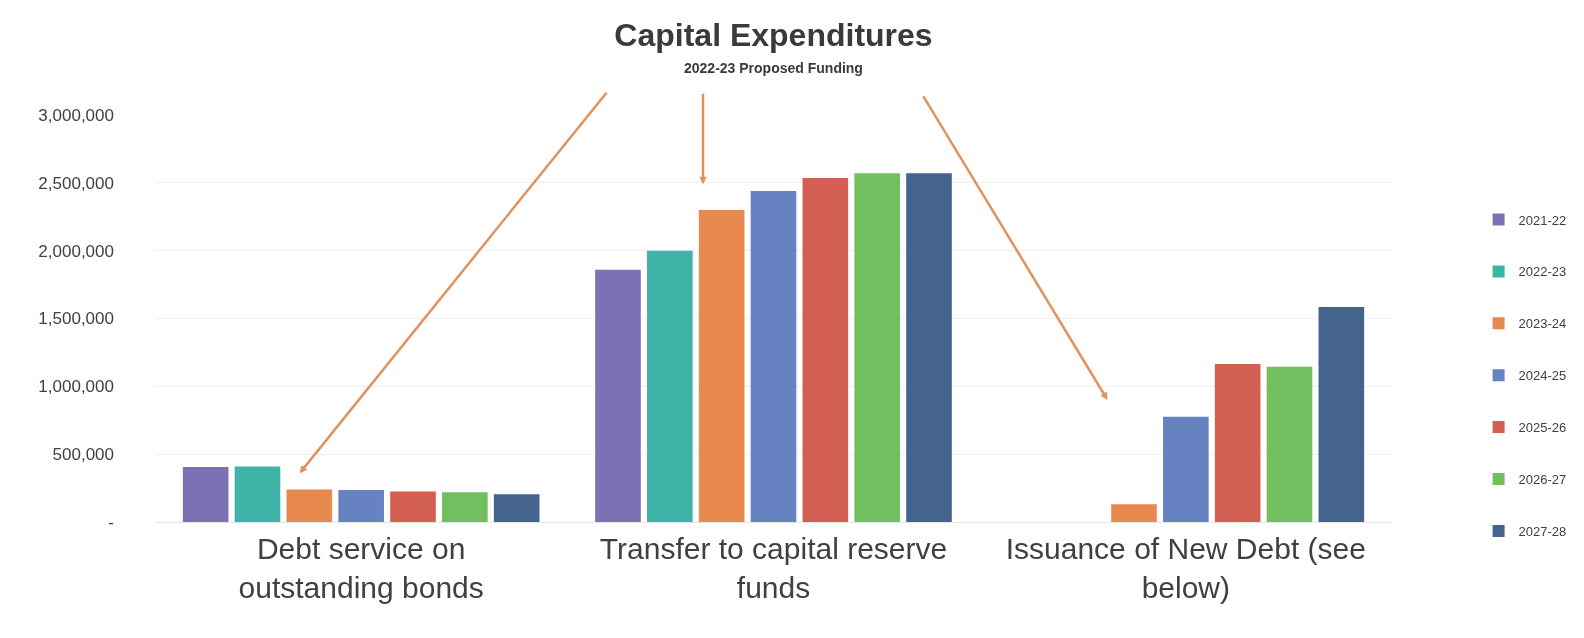 The width and height of the screenshot is (1584, 638). What do you see at coordinates (76, 115) in the screenshot?
I see `y-tick-label: 3,000,000` at bounding box center [76, 115].